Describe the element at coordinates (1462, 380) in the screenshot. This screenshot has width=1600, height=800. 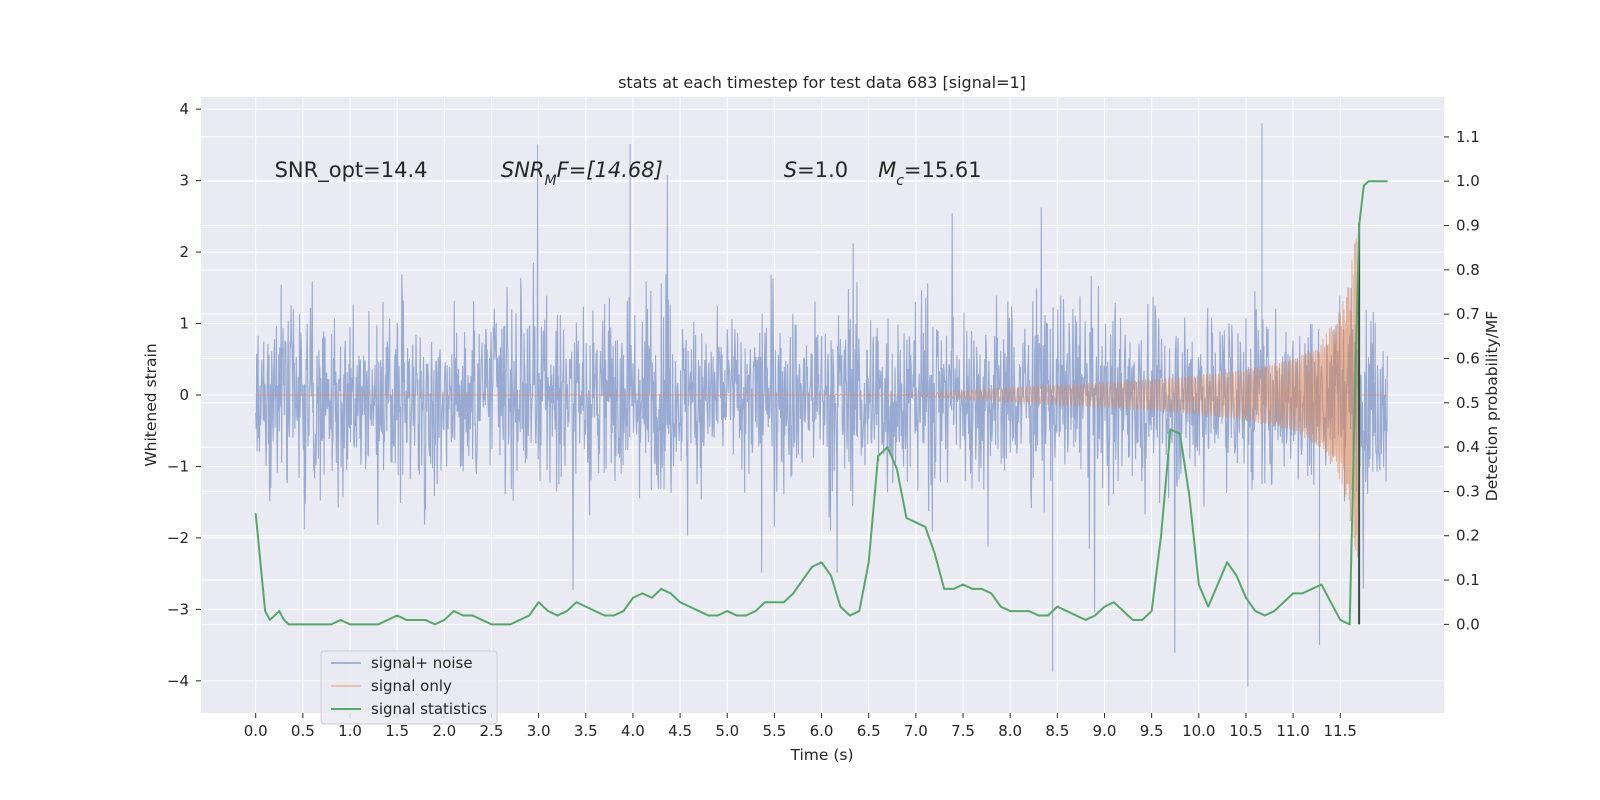
I see `y-axis-right-ticks: 0.0 0.1 0.2 0.3 0.4 0.5 0.6 0.7 0.8 0.9 1.0 1.1` at that location.